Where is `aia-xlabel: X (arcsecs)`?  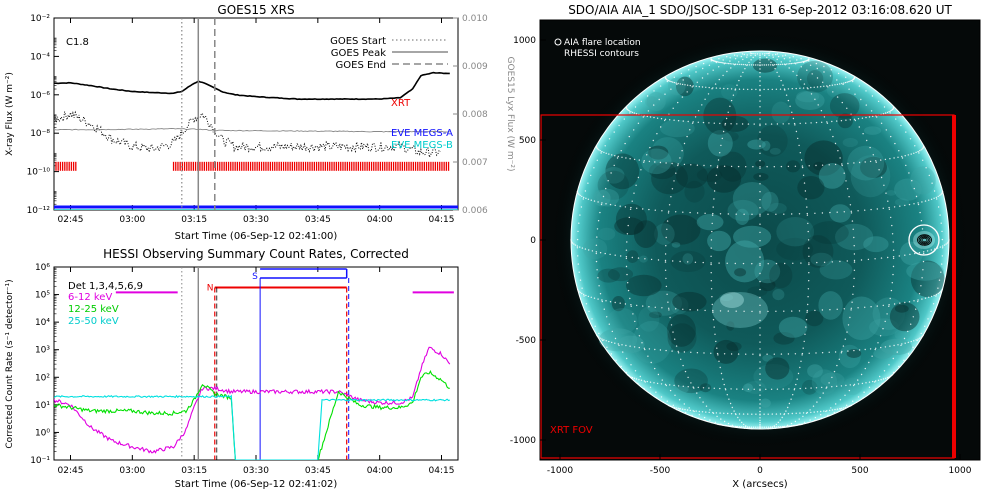 aia-xlabel: X (arcsecs) is located at coordinates (760, 484).